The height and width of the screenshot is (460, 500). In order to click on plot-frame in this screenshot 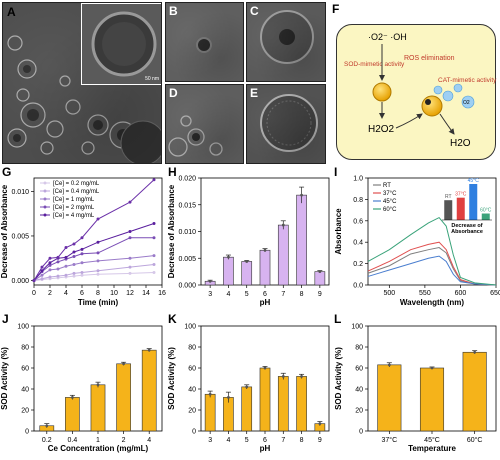, I will do `click(432, 231)`.